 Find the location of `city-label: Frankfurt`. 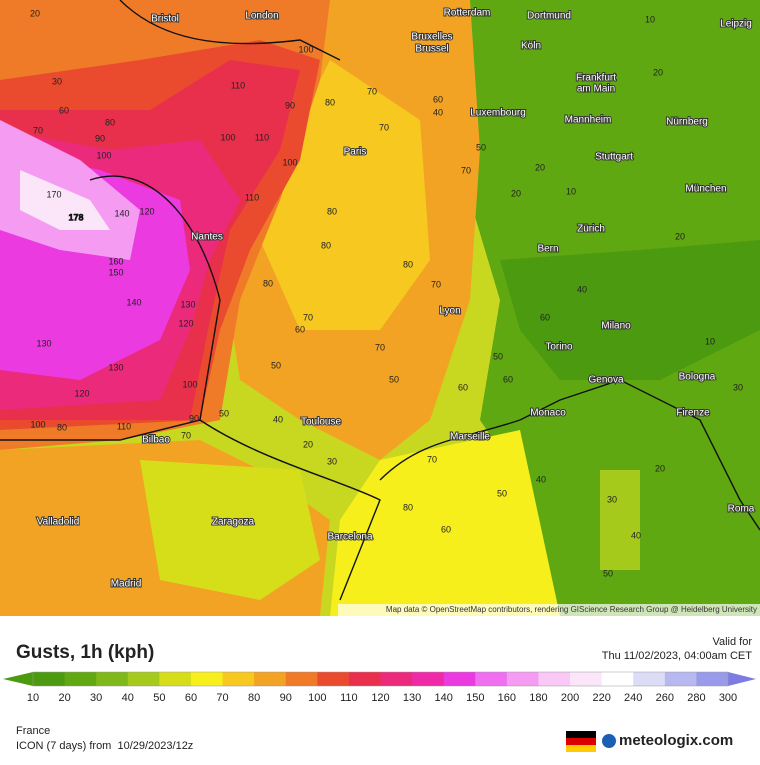

city-label: Frankfurt is located at coordinates (596, 78).